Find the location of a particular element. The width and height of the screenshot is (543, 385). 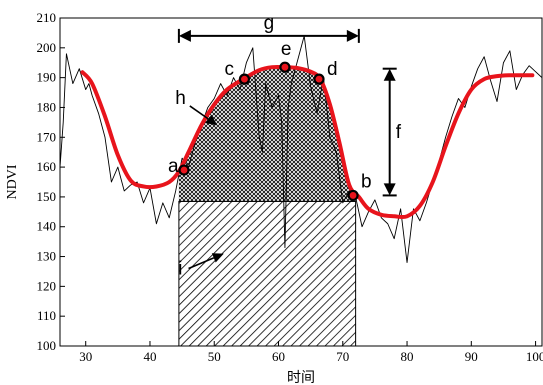

arrow-h-shaft is located at coordinates (199, 112).